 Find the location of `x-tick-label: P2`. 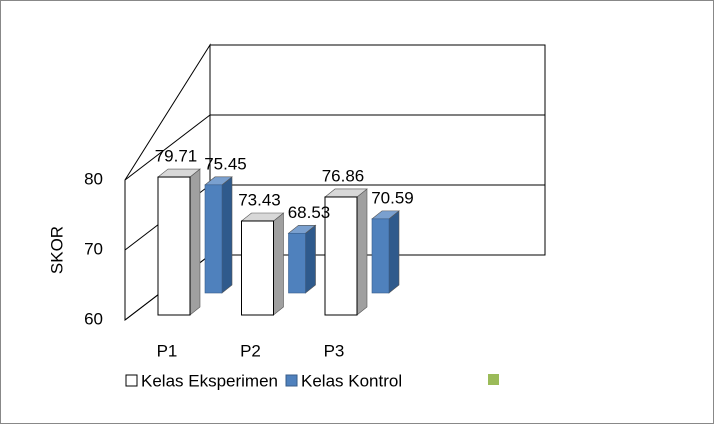

x-tick-label: P2 is located at coordinates (250, 350).